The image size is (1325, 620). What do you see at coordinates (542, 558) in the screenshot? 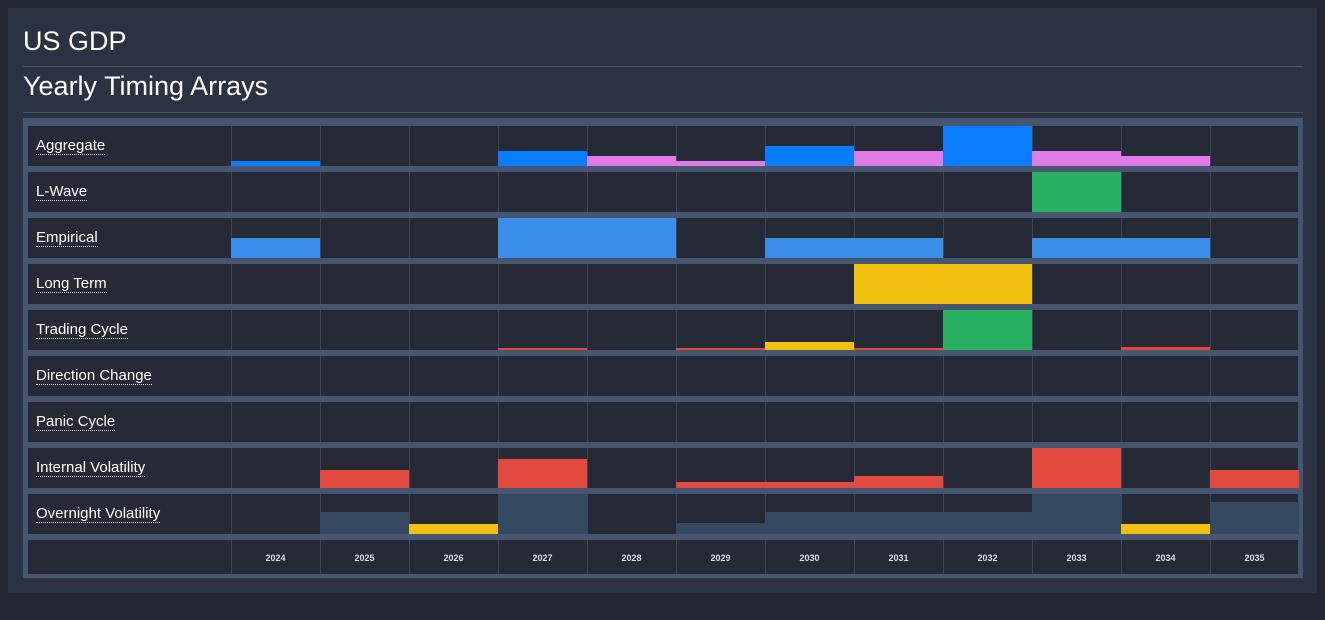
I see `year-tick-label: 2027` at bounding box center [542, 558].